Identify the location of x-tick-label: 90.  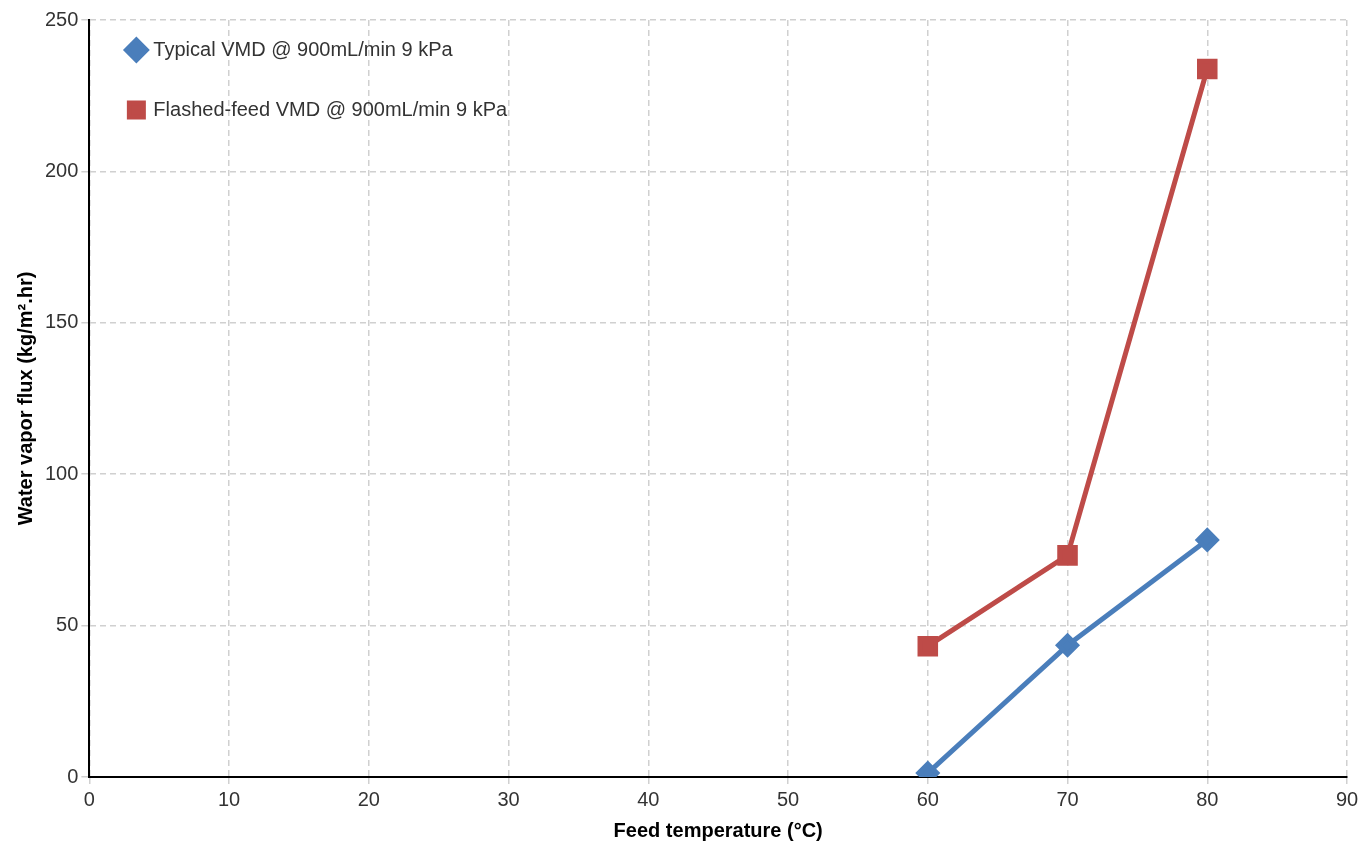
(1347, 798).